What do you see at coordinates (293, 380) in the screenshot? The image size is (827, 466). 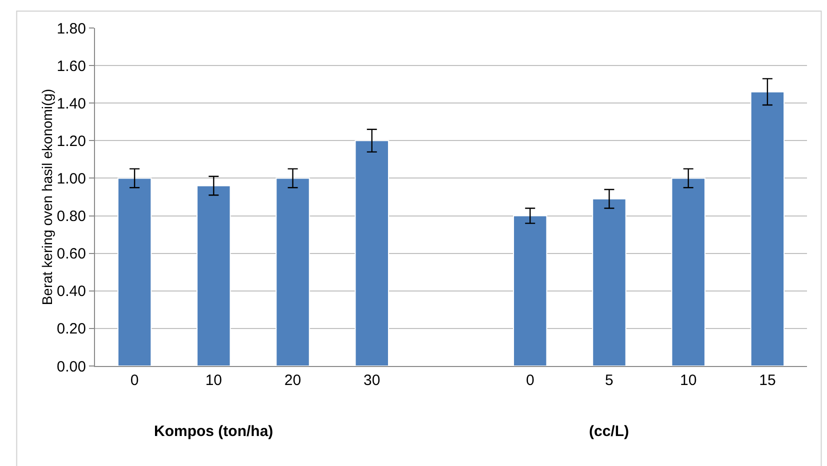 I see `x-tick-label: 20` at bounding box center [293, 380].